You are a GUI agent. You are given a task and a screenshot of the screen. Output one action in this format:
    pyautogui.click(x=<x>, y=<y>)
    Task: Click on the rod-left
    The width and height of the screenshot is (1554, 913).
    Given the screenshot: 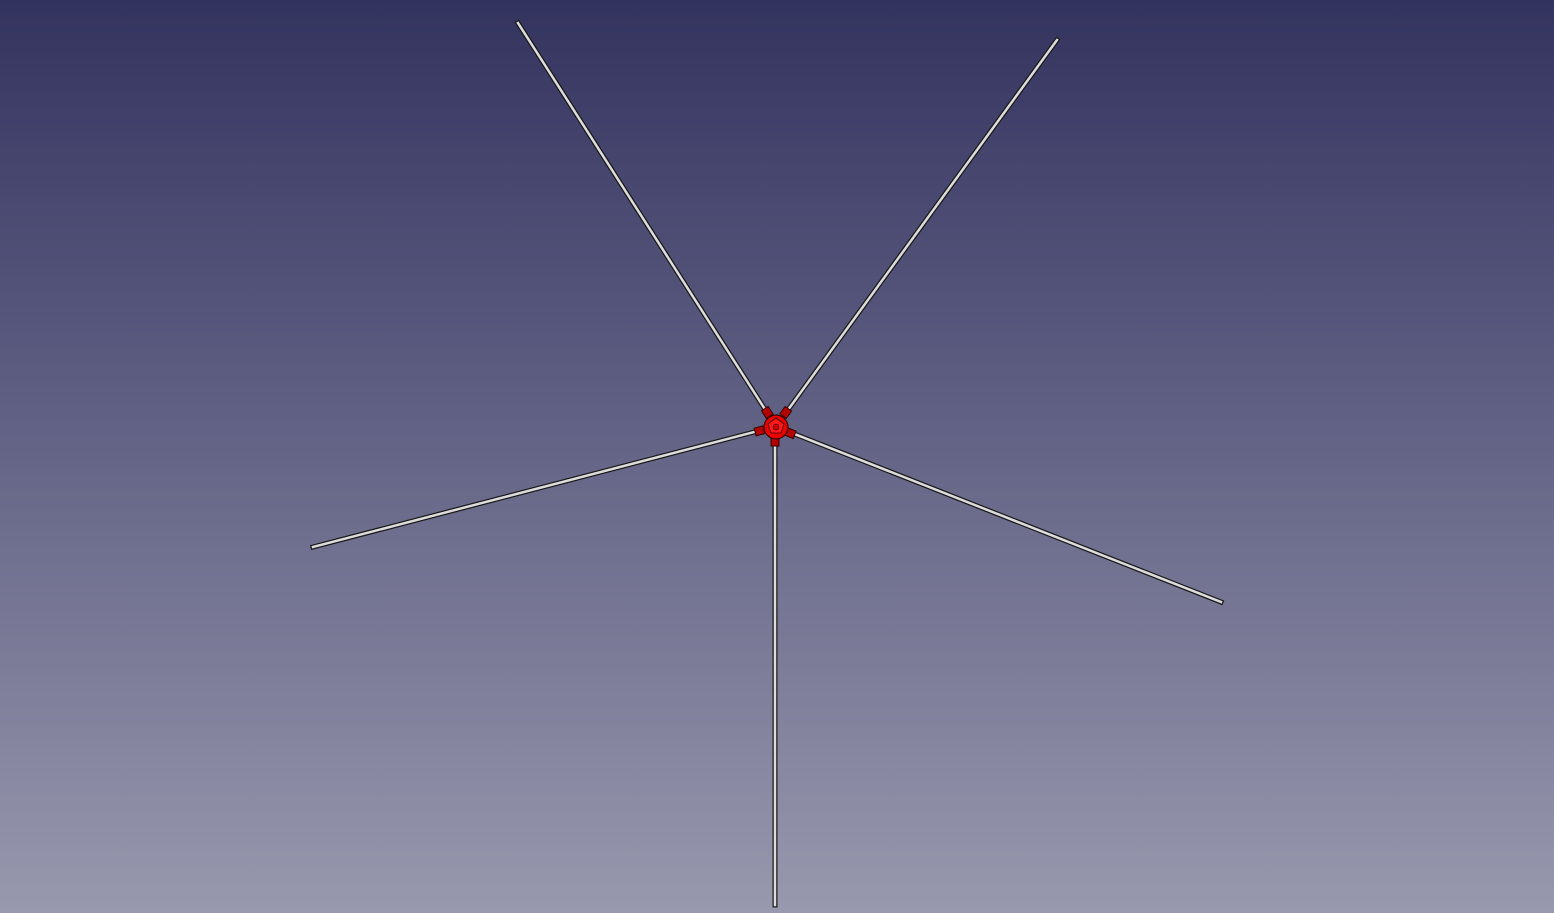 What is the action you would take?
    pyautogui.click(x=535, y=489)
    